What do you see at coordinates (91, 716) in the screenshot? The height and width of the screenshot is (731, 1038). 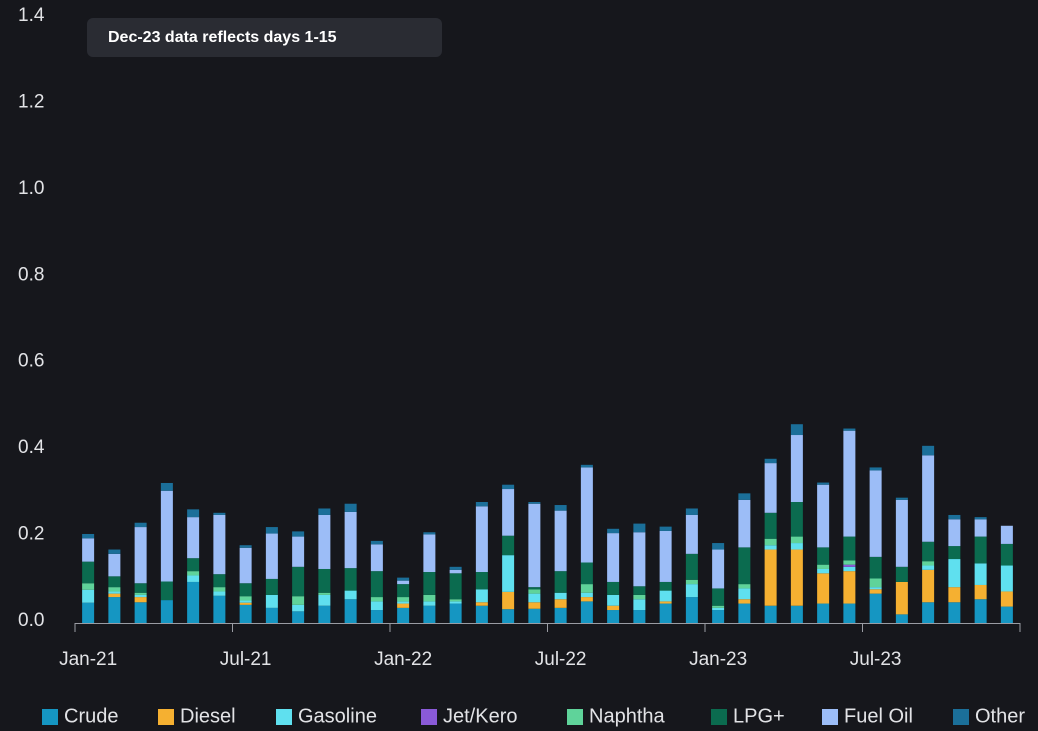 I see `legend-label: Crude` at bounding box center [91, 716].